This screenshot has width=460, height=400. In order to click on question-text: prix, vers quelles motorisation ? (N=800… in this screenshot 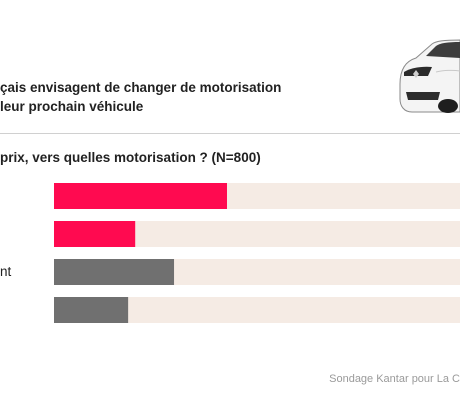, I will do `click(130, 157)`.